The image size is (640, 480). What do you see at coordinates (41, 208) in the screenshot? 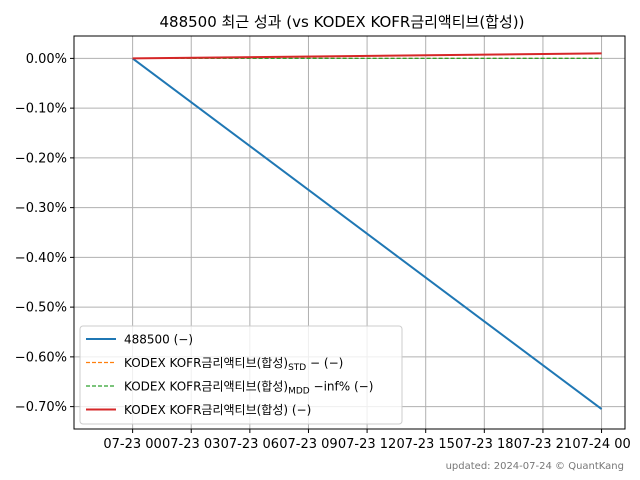
I see `y-tick-label: −0.30%` at bounding box center [41, 208].